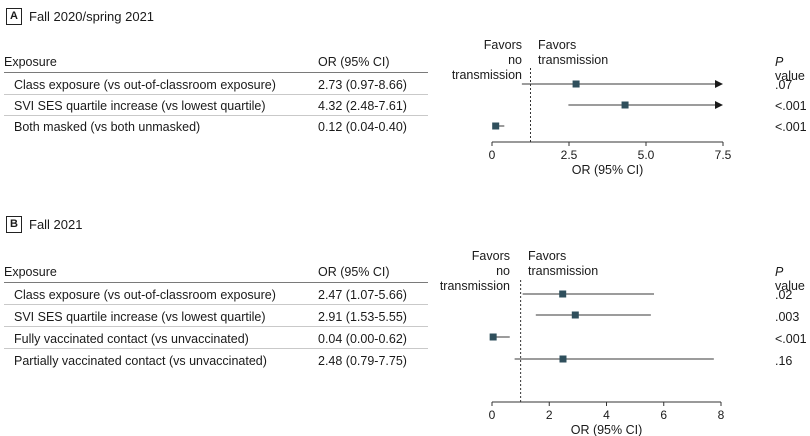 Image resolution: width=810 pixels, height=436 pixels. What do you see at coordinates (784, 85) in the screenshot?
I see `p-value: .07` at bounding box center [784, 85].